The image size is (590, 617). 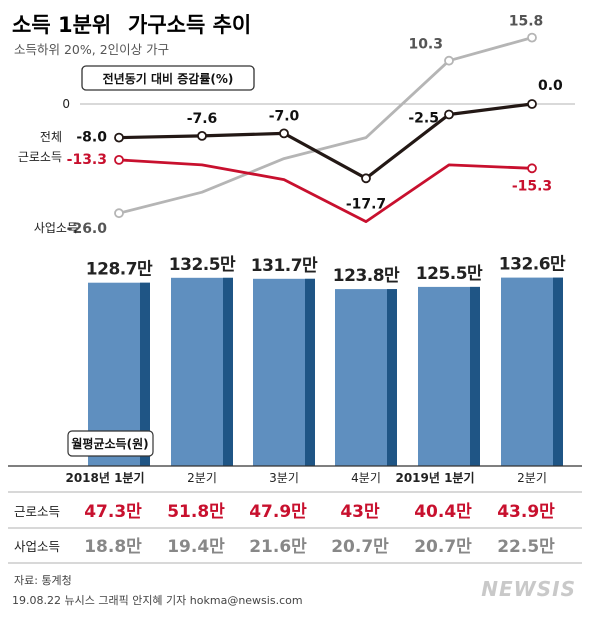 I want to click on table-row-label-1: 근로소득, so click(x=37, y=511).